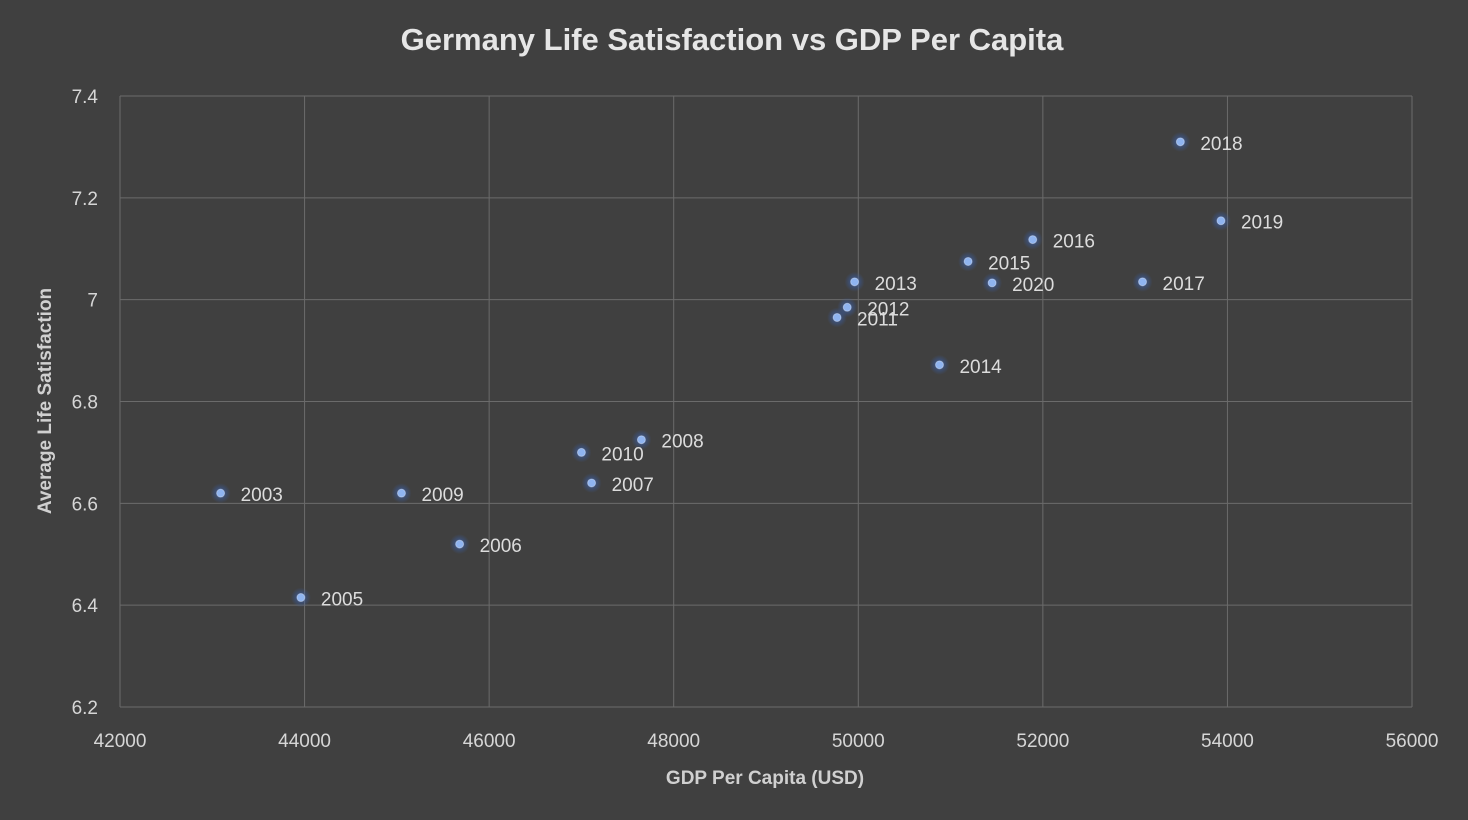 The height and width of the screenshot is (820, 1468). What do you see at coordinates (1412, 741) in the screenshot?
I see `x-tick-label: 56000` at bounding box center [1412, 741].